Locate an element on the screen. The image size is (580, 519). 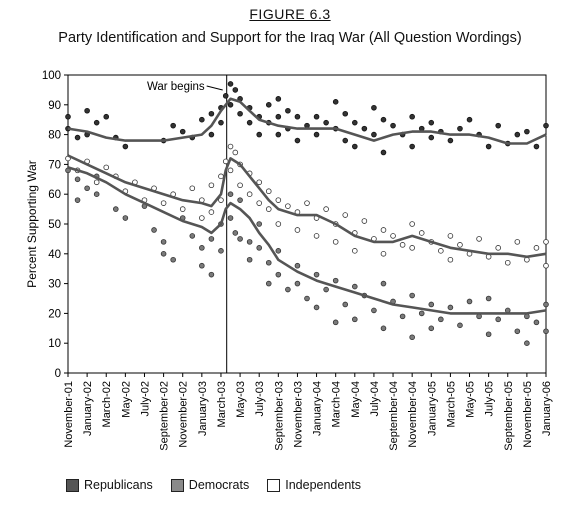
y-tick-label: 100 is located at coordinates (51, 76).